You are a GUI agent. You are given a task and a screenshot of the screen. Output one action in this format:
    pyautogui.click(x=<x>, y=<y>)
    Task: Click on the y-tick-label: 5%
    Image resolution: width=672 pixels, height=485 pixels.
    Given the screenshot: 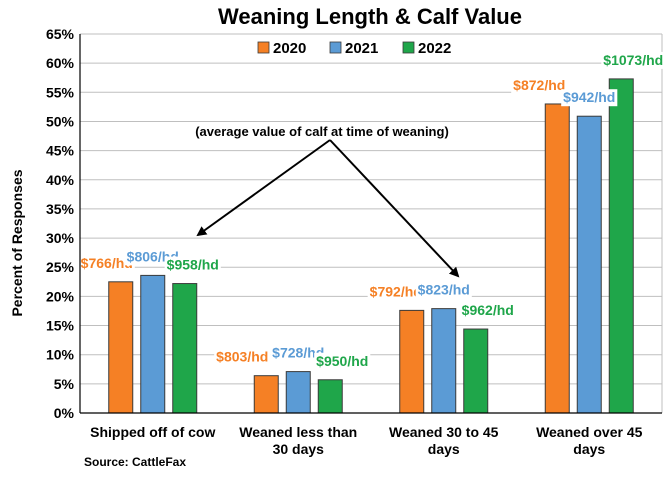 What is the action you would take?
    pyautogui.click(x=64, y=384)
    